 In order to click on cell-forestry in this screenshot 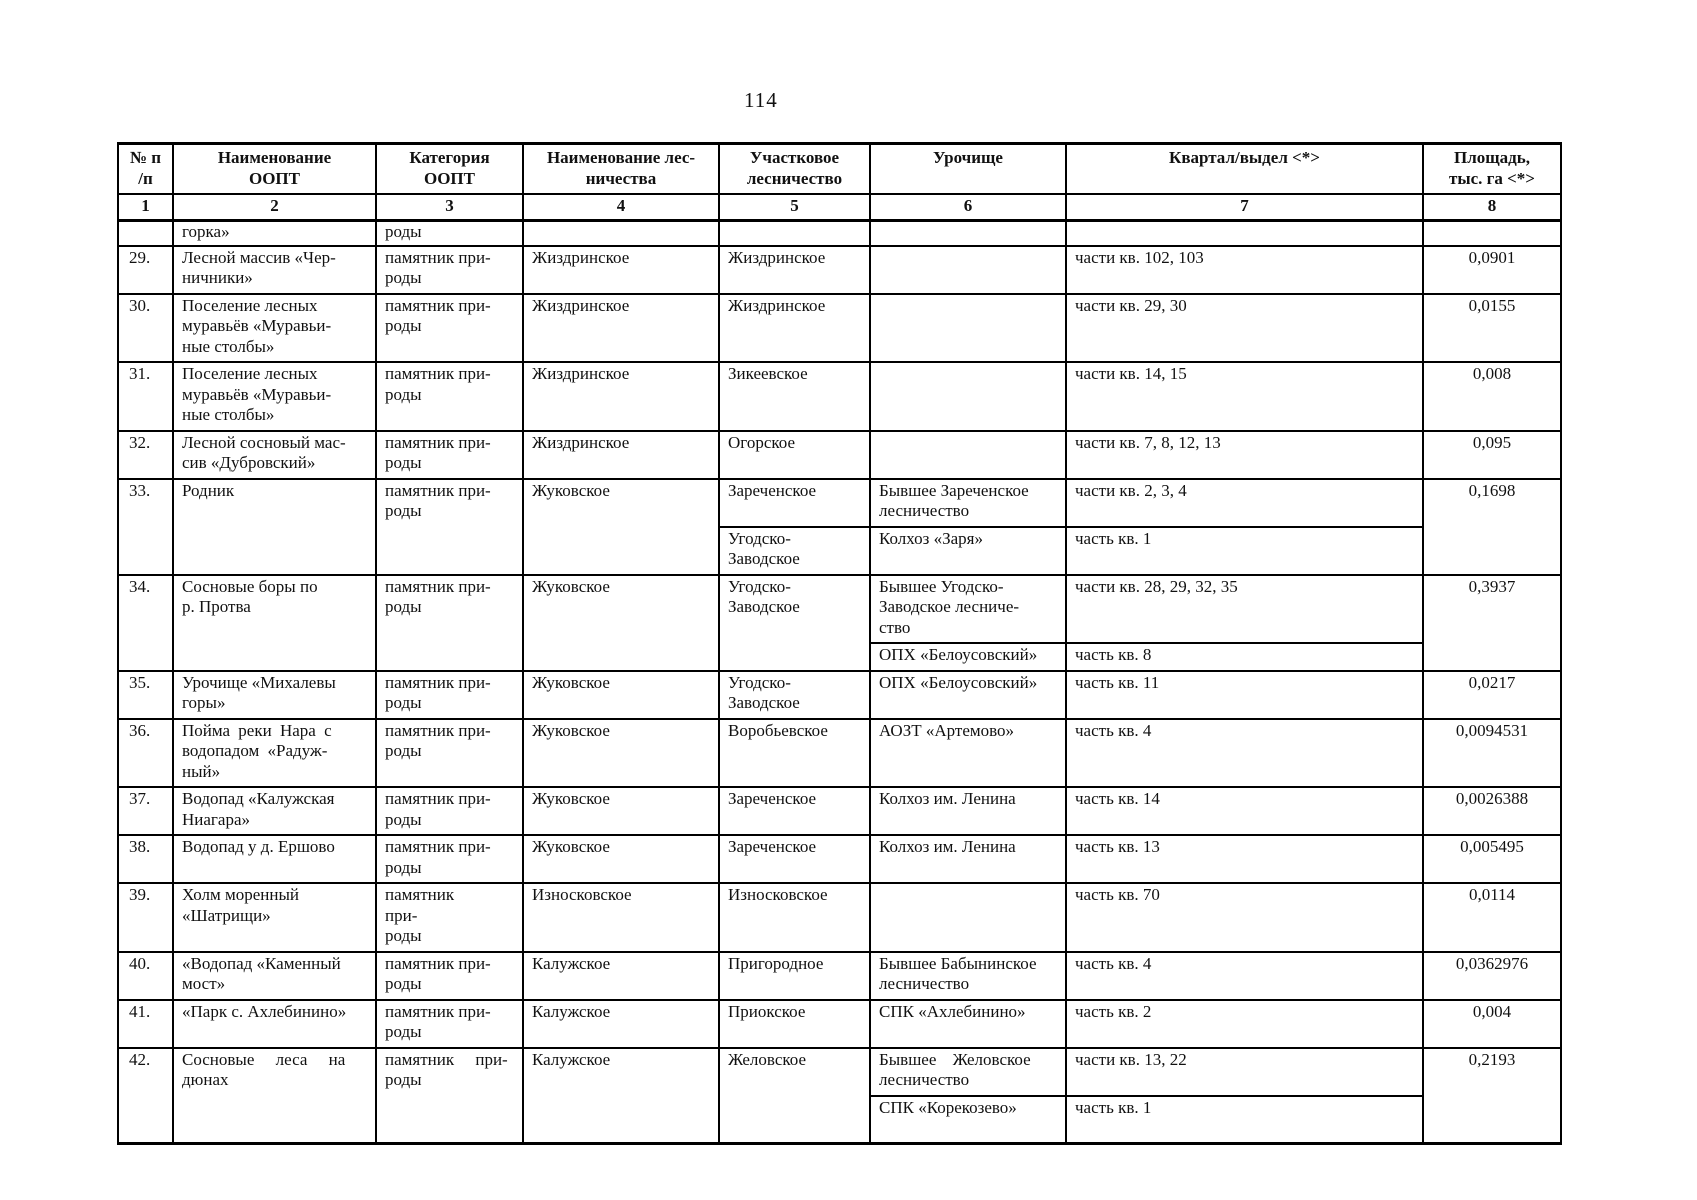, I will do `click(621, 233)`.